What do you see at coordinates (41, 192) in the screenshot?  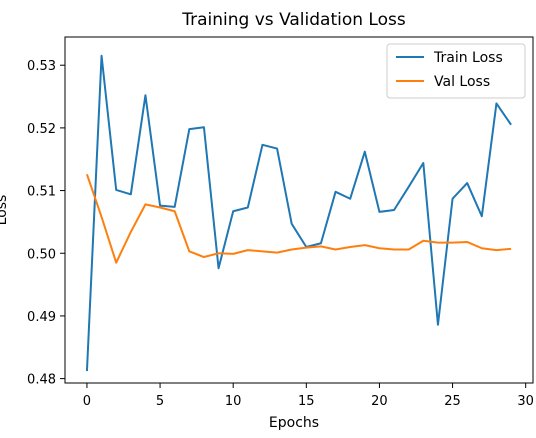 I see `y-tick-label: 0.51` at bounding box center [41, 192].